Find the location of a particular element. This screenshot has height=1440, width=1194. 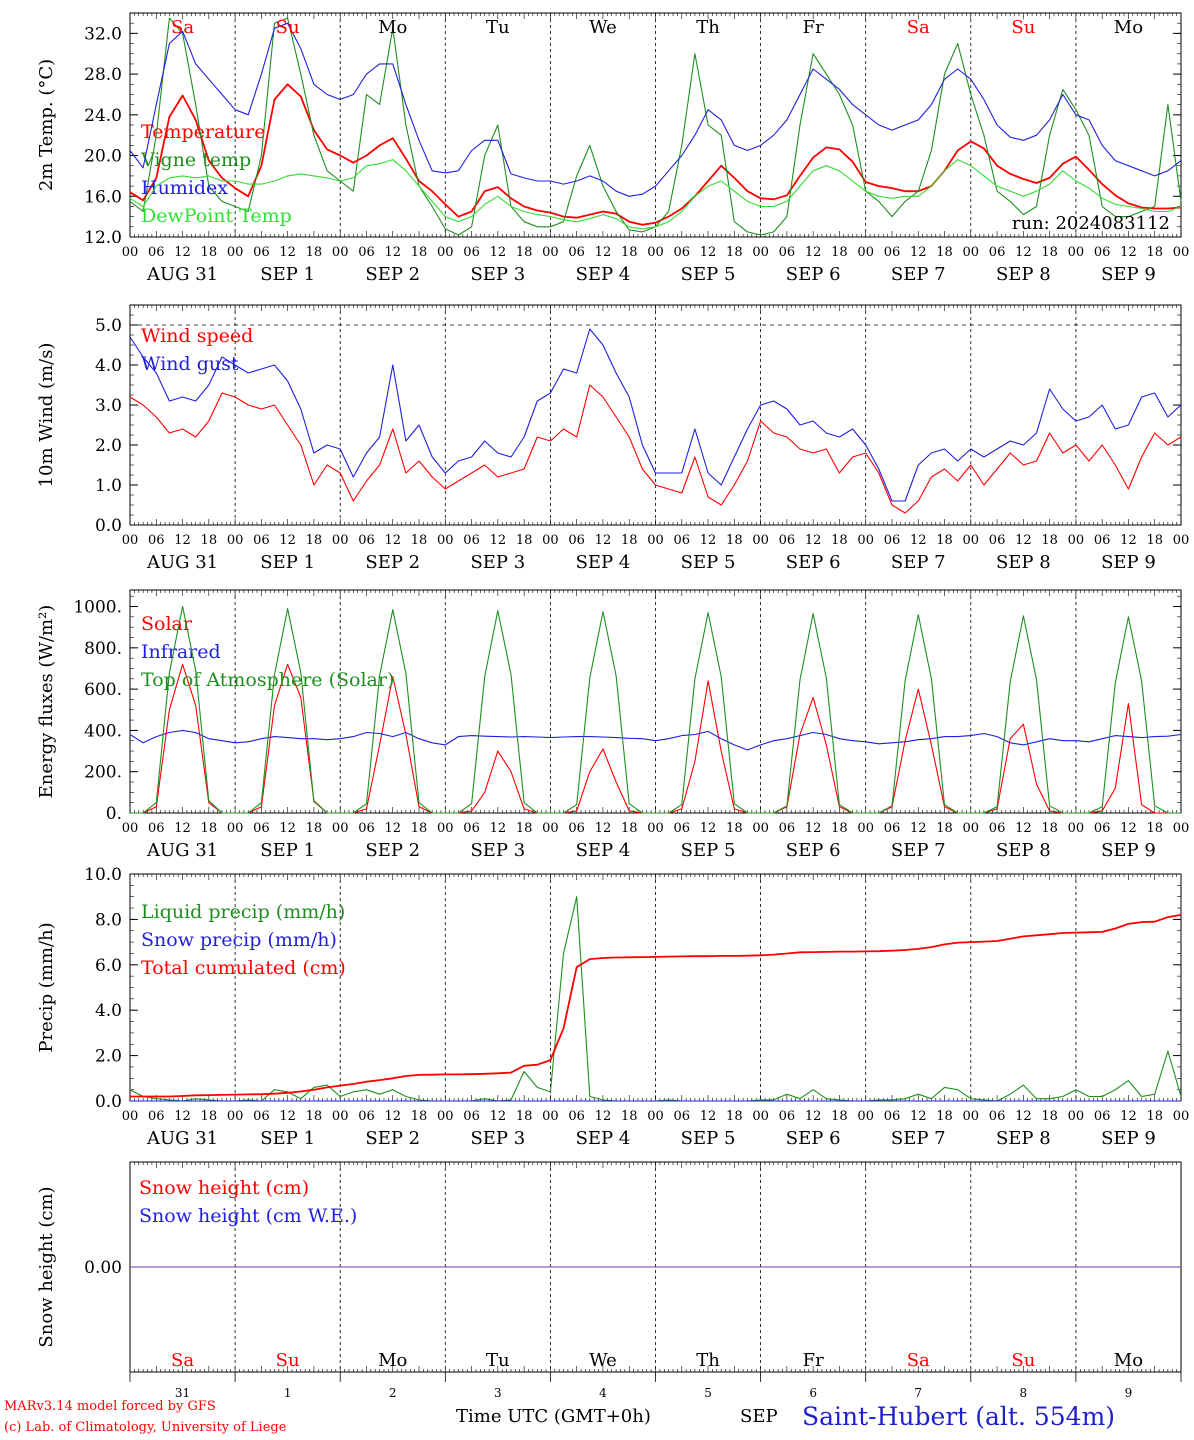

day-number-label: 4 is located at coordinates (603, 1393).